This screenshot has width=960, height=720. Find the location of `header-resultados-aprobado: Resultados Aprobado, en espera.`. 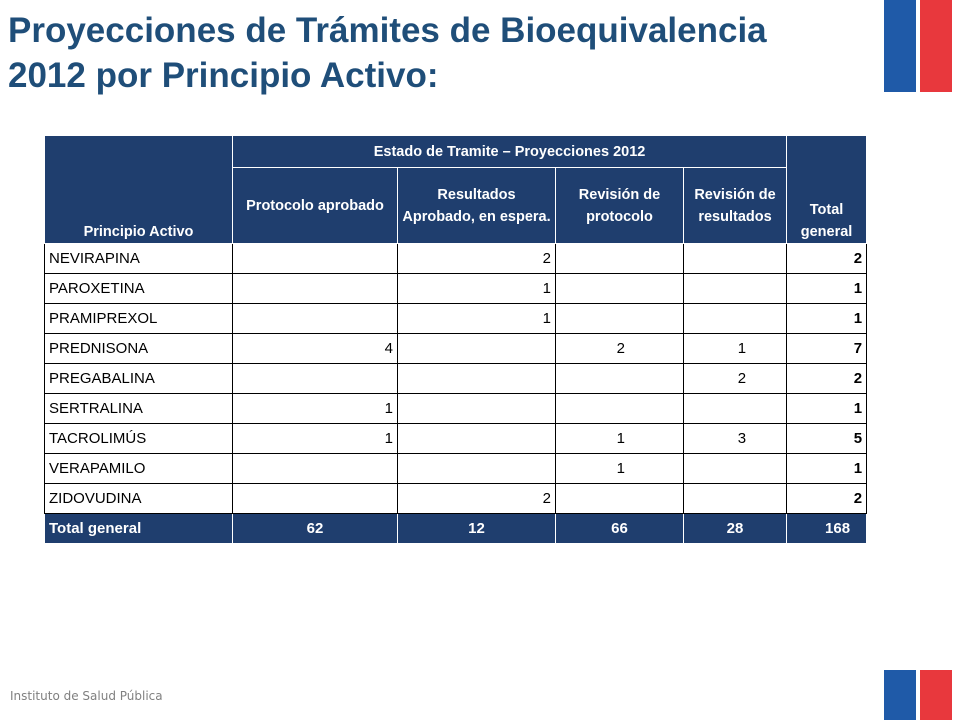

header-resultados-aprobado: Resultados Aprobado, en espera. is located at coordinates (476, 205).